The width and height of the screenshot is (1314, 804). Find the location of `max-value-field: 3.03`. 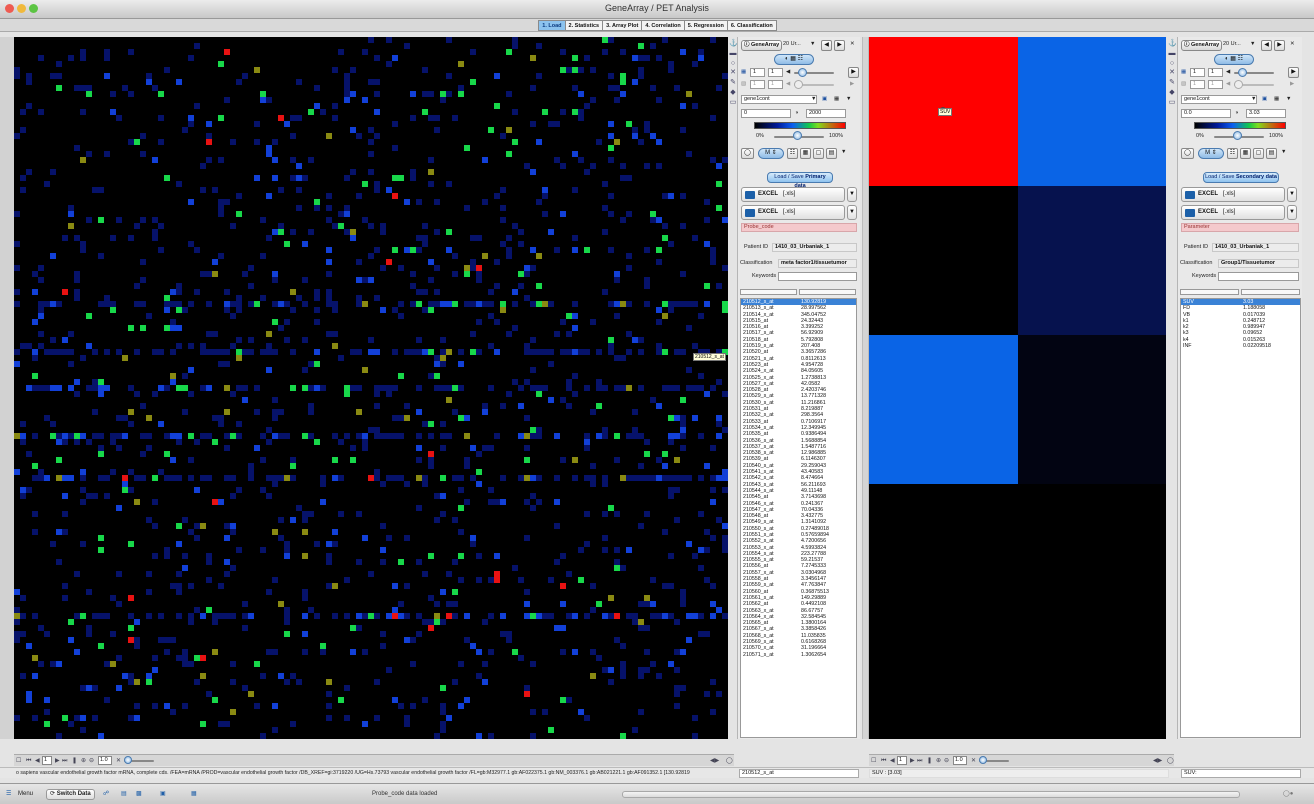

max-value-field: 3.03 is located at coordinates (1266, 113).